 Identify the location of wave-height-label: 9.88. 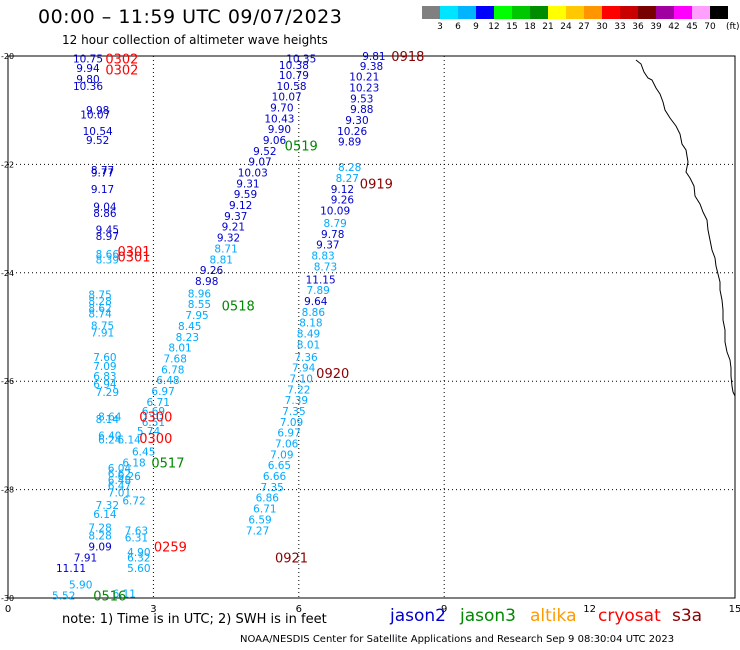
(361, 110).